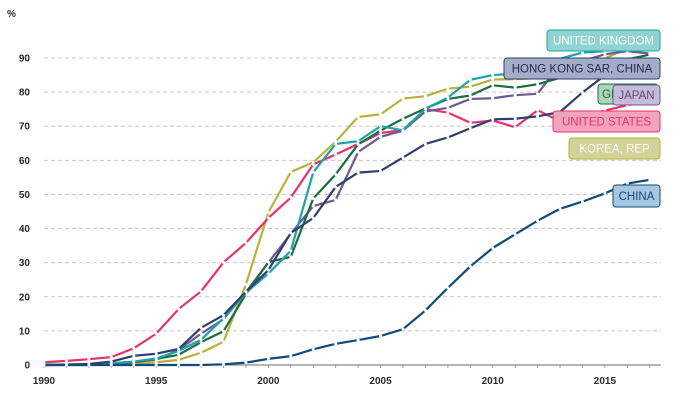 This screenshot has width=680, height=407. Describe the element at coordinates (25, 263) in the screenshot. I see `y-tick-label: 30` at that location.